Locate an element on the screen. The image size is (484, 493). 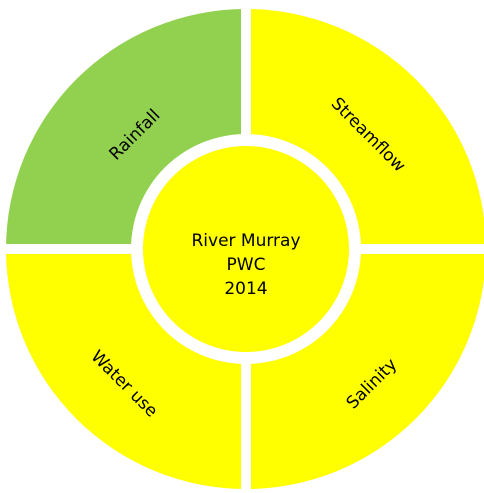
center-text: 2014 is located at coordinates (245, 289).